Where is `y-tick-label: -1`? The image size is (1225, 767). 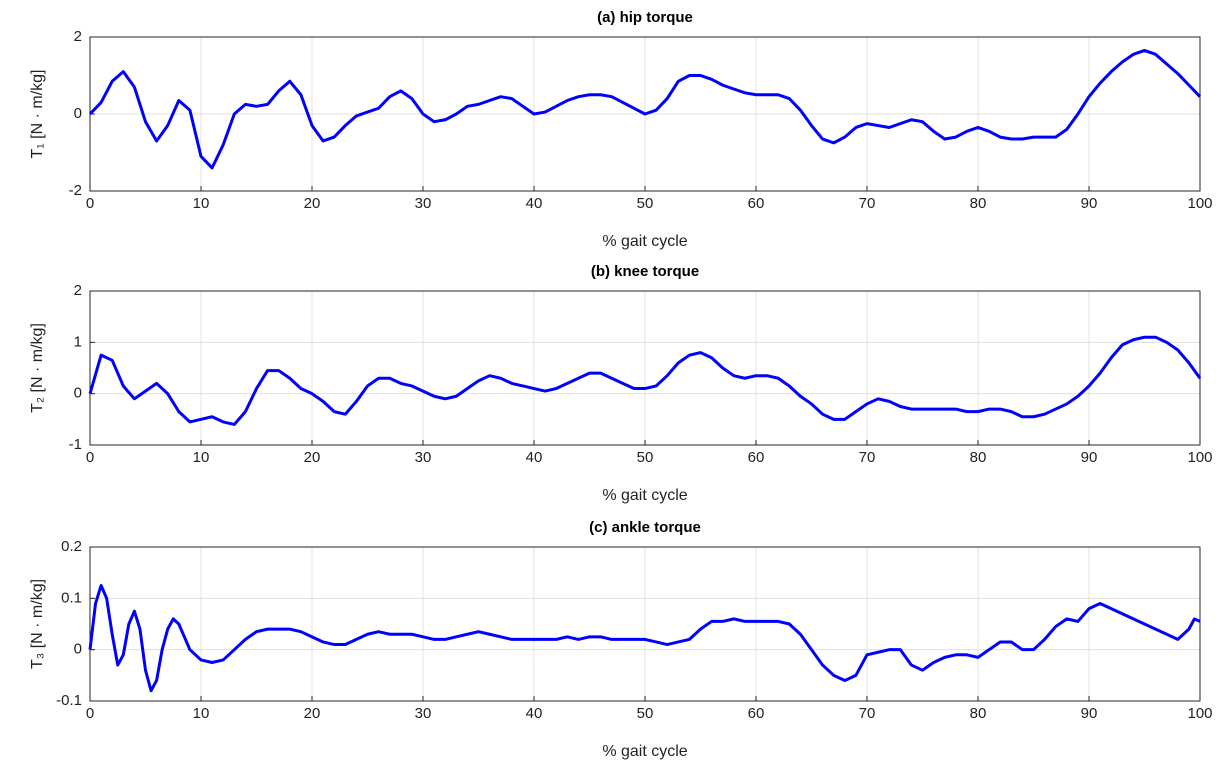
y-tick-label: -1 is located at coordinates (75, 444).